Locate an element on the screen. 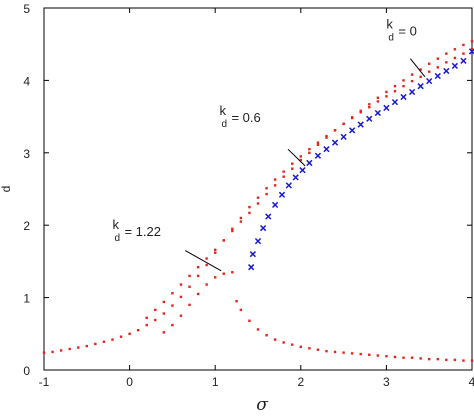 The width and height of the screenshot is (474, 418). y-tick-label: 1 is located at coordinates (26, 299).